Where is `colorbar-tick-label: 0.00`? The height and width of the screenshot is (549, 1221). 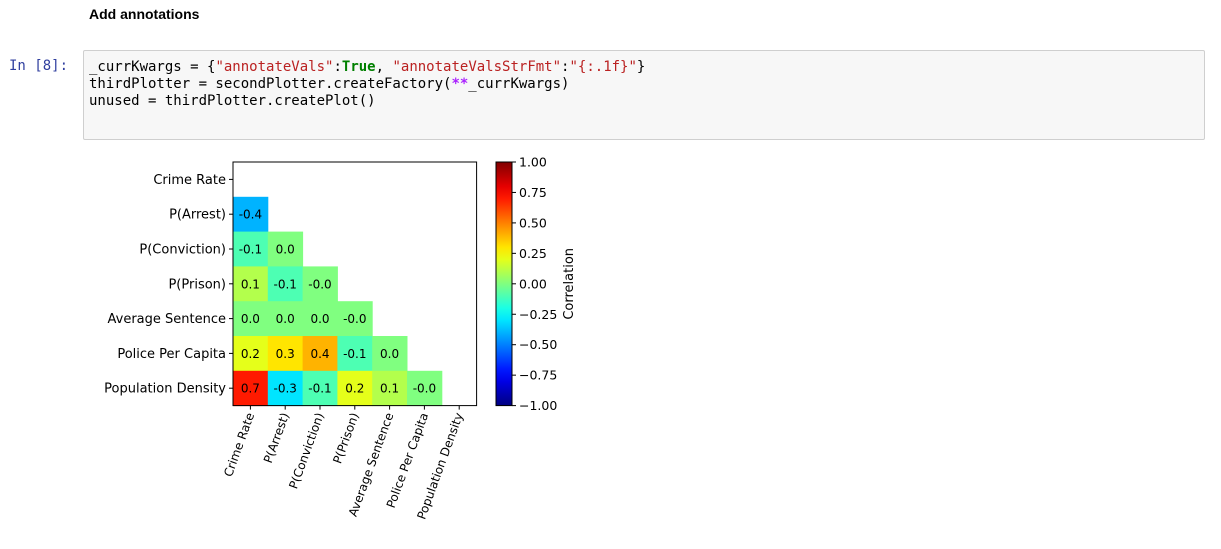 colorbar-tick-label: 0.00 is located at coordinates (533, 283).